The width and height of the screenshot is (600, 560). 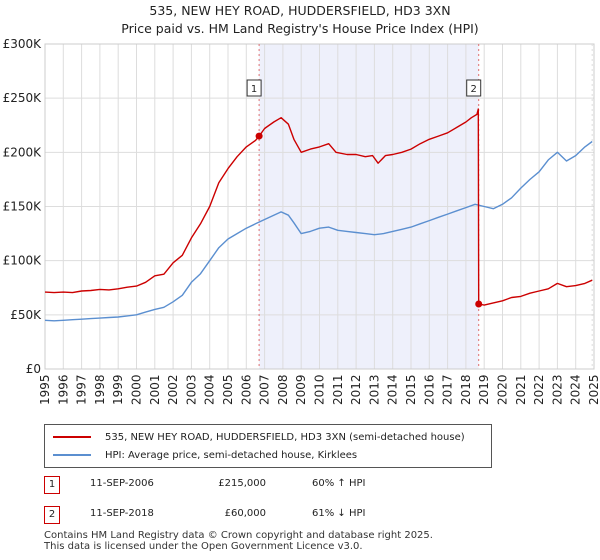 What do you see at coordinates (429, 389) in the screenshot?
I see `x-tick-label: 2016` at bounding box center [429, 389].